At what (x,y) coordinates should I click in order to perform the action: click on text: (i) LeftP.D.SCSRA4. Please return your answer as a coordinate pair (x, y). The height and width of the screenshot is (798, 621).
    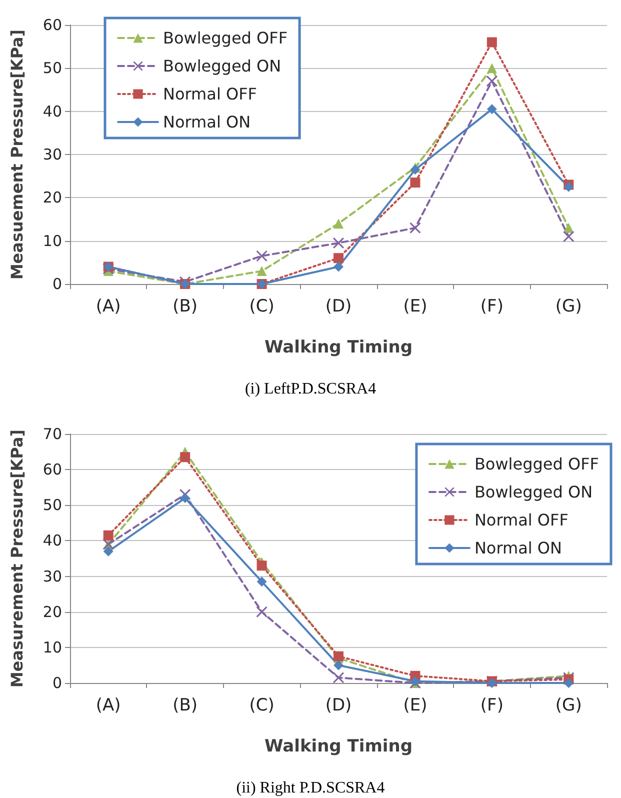
    Looking at the image, I should click on (310, 389).